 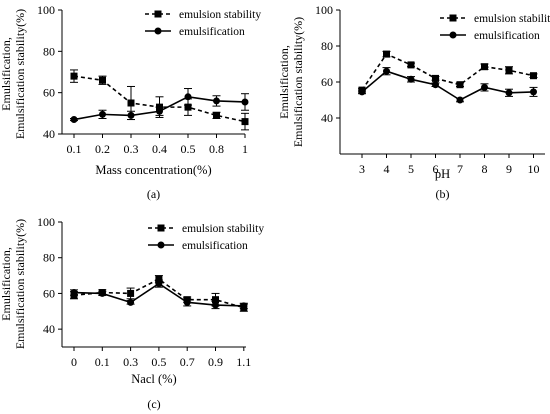 I want to click on x-tick-label: 0, so click(x=74, y=362).